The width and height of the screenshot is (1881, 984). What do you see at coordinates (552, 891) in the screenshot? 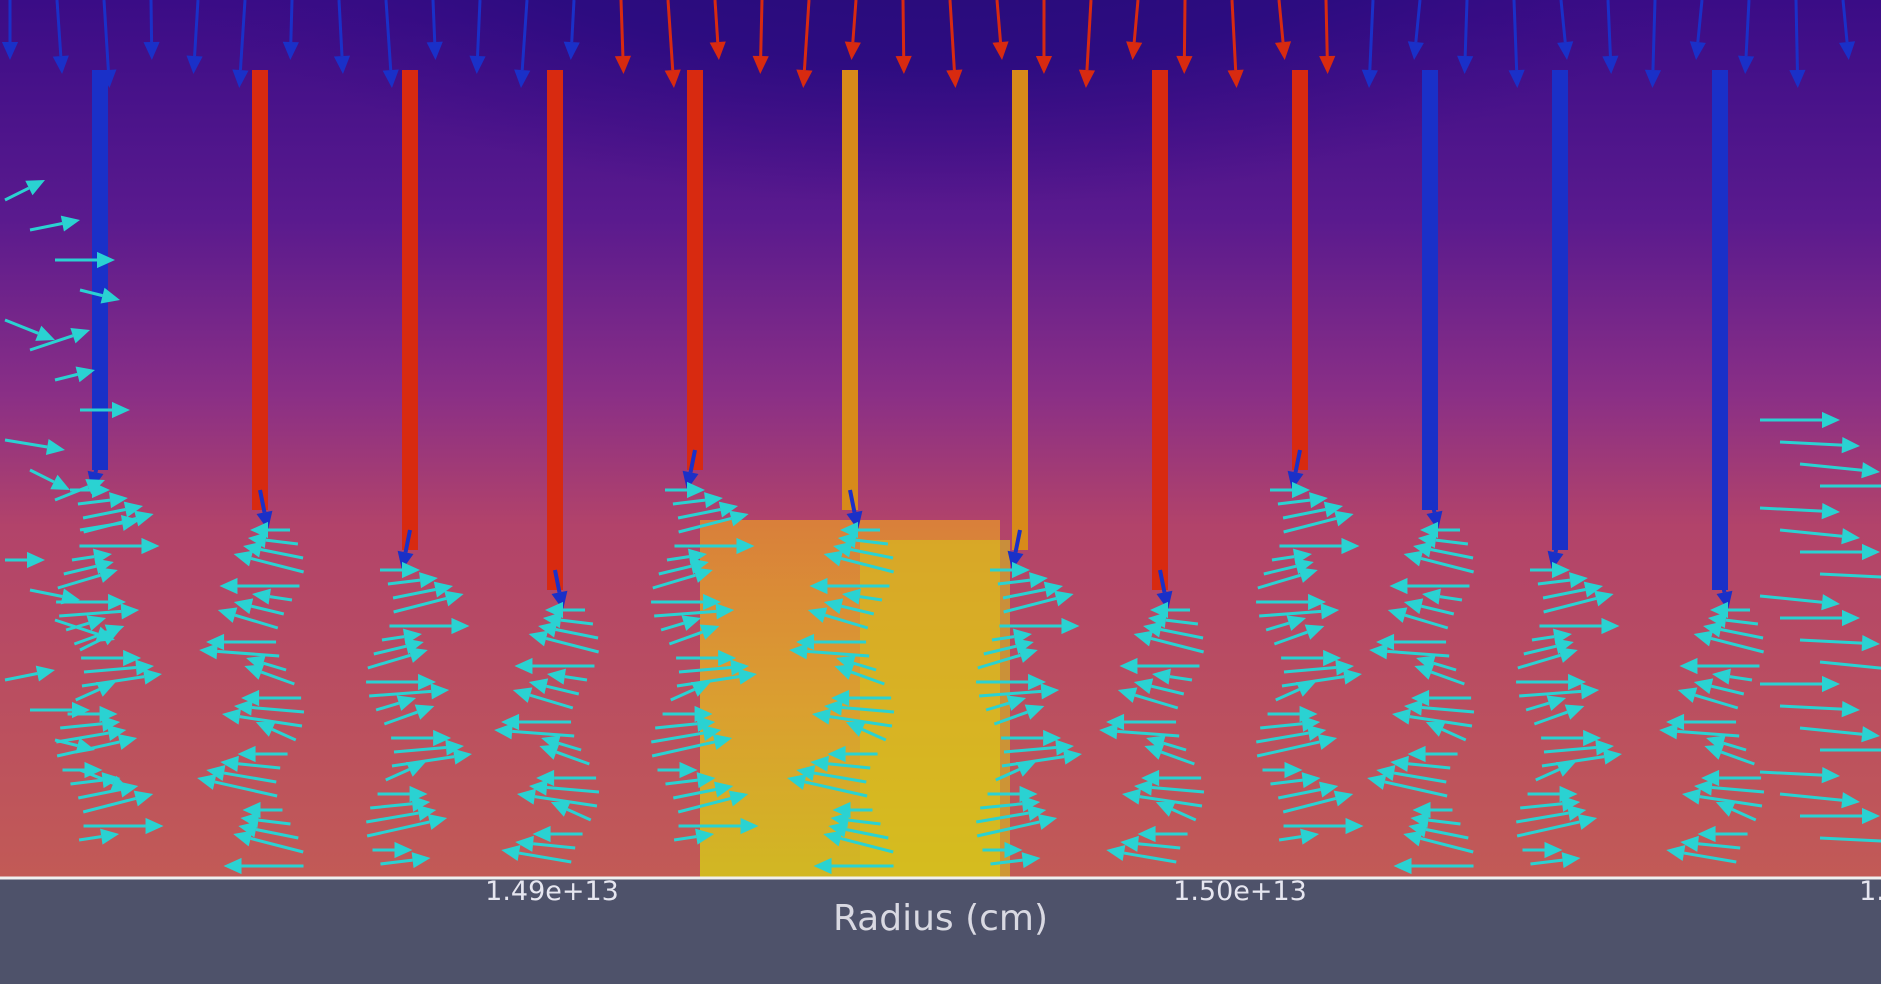
I see `x-tick-label-1: 1.49e+13` at bounding box center [552, 891].